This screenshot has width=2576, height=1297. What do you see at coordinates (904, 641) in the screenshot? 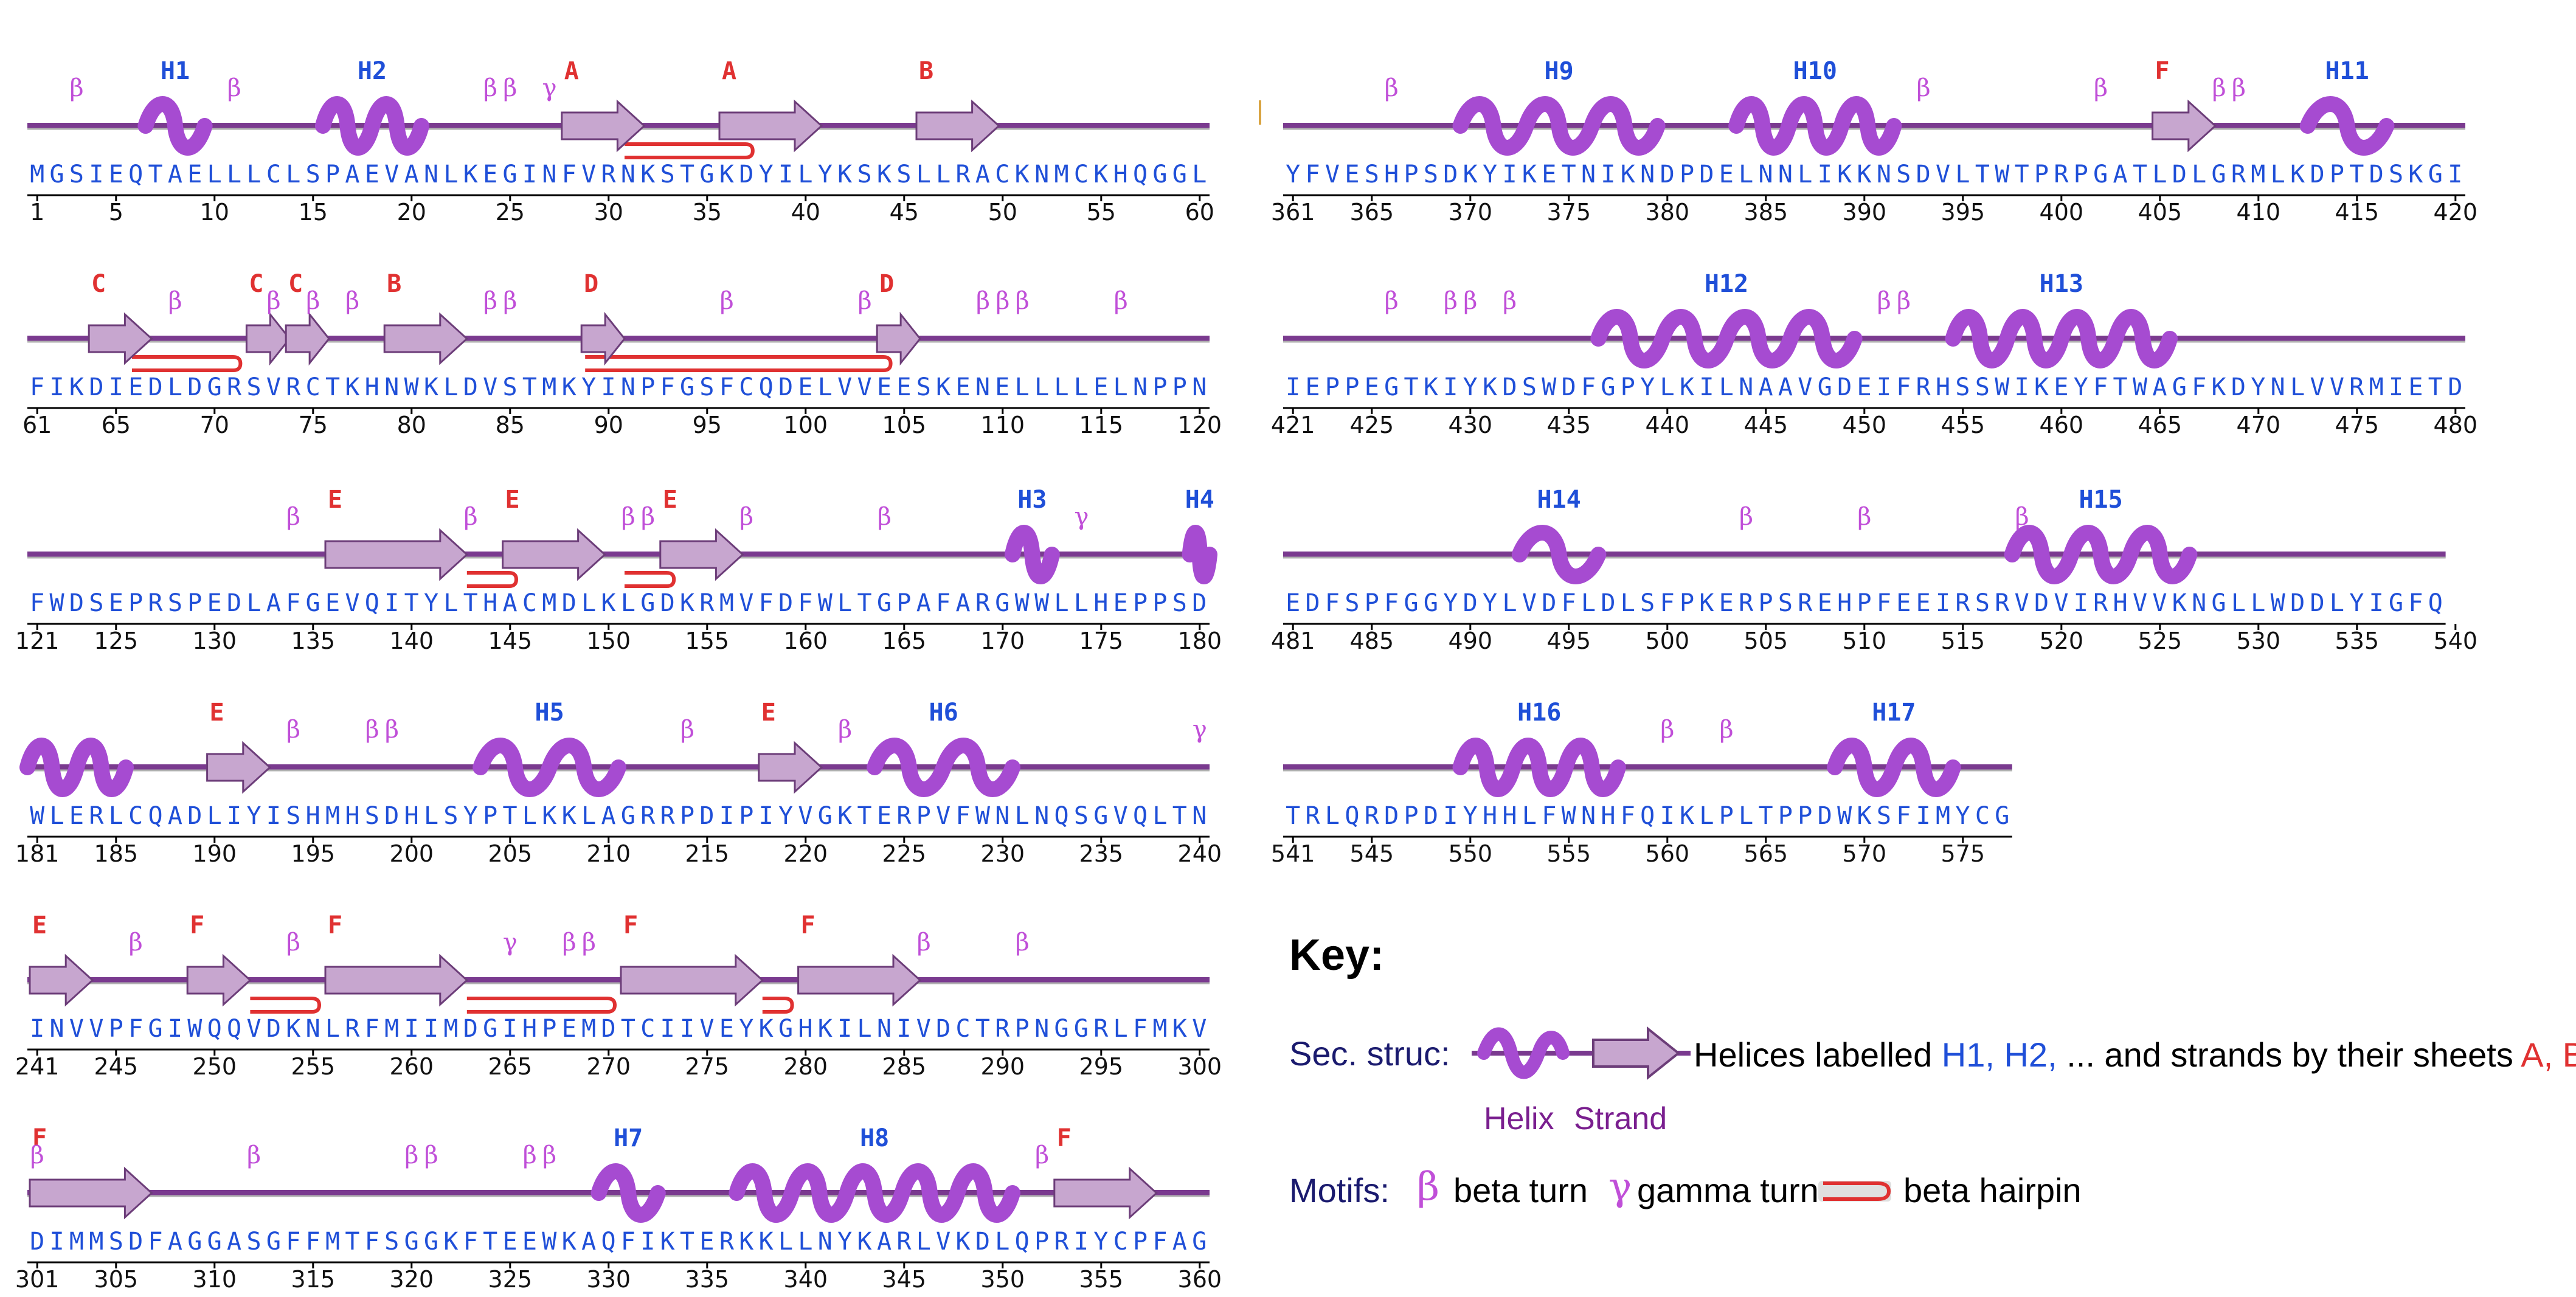
I see `residue-number: 165` at bounding box center [904, 641].